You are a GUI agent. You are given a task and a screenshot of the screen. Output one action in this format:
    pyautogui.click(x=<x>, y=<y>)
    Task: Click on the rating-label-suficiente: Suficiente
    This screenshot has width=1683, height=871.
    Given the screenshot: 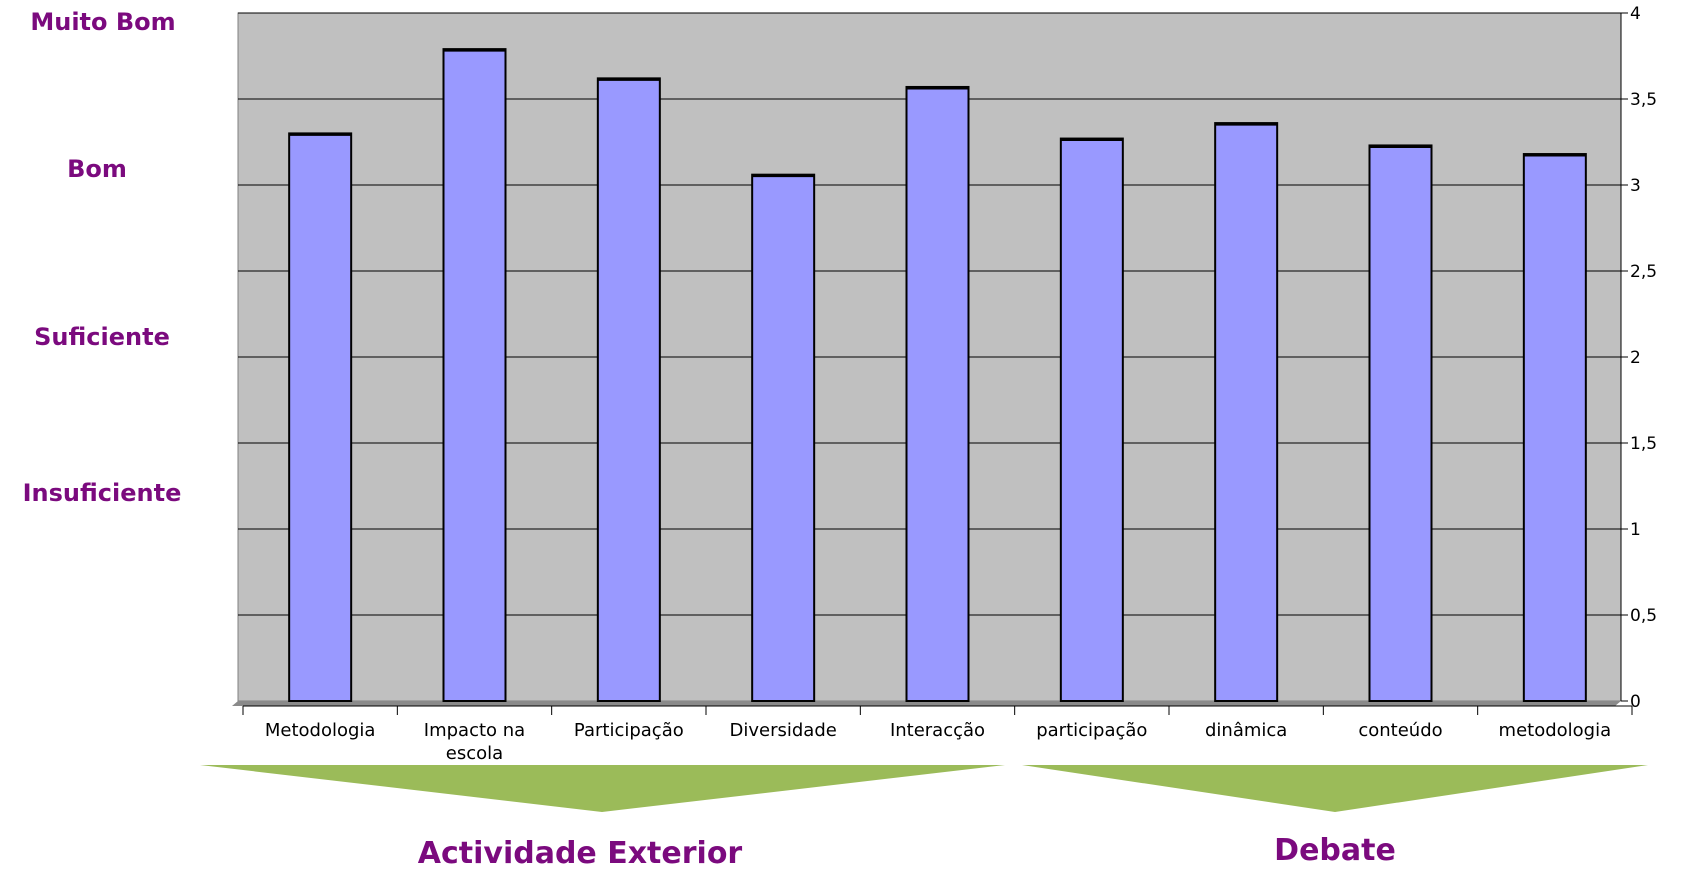 What is the action you would take?
    pyautogui.click(x=102, y=337)
    